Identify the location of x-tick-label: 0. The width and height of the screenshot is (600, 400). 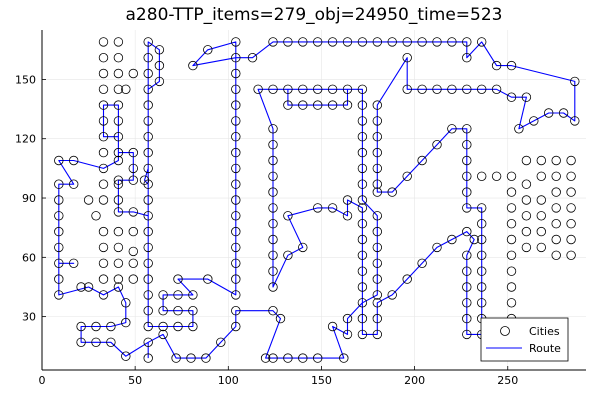
(42, 380).